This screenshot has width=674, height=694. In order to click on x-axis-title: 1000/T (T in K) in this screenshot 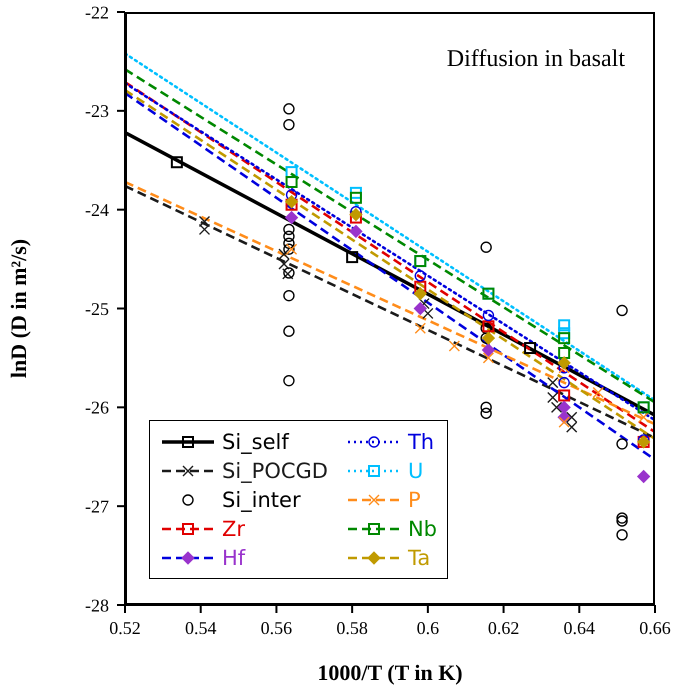, I will do `click(390, 672)`.